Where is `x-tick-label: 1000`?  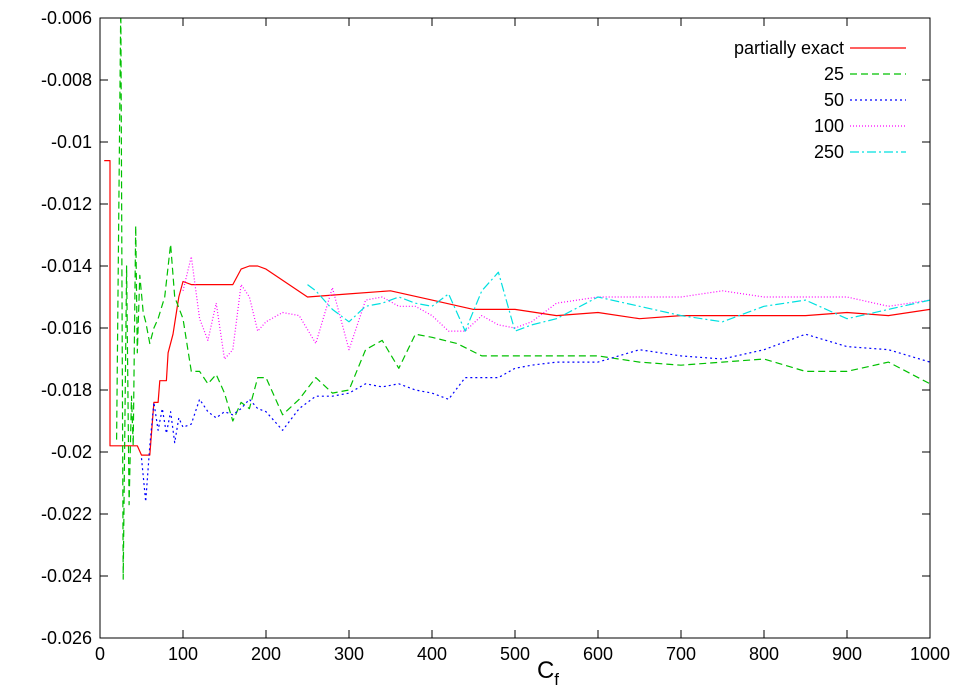 x-tick-label: 1000 is located at coordinates (930, 654).